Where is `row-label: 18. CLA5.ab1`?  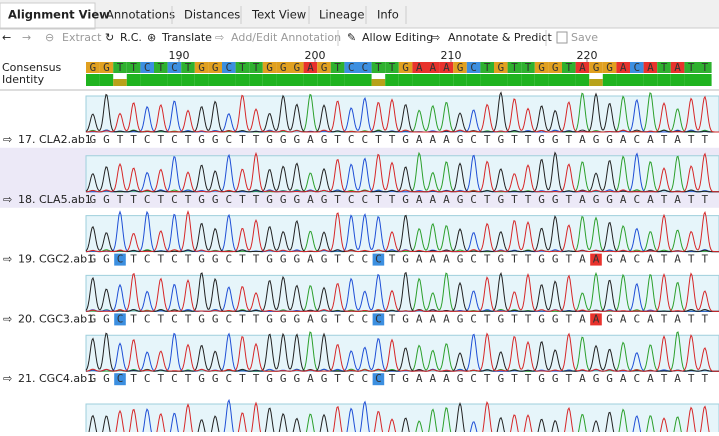
row-label: 18. CLA5.ab1 is located at coordinates (55, 199).